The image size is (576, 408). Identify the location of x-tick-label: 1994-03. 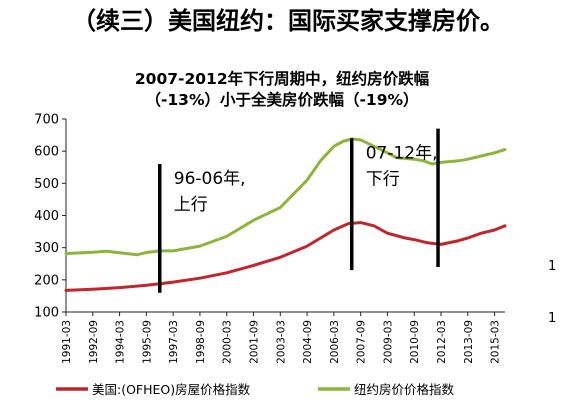
(121, 342).